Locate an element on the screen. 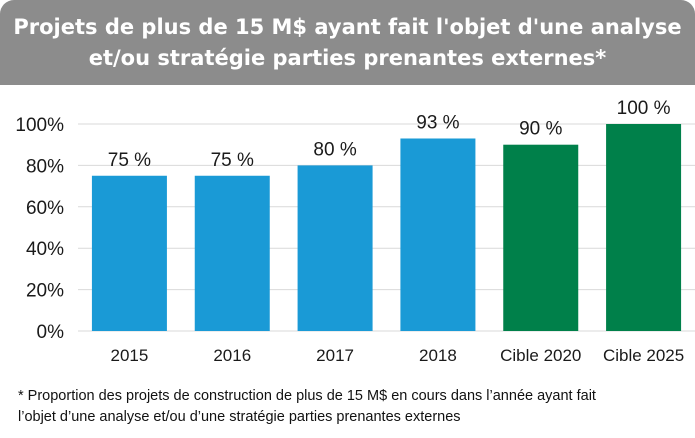  bar-value-label: 93 % is located at coordinates (437, 122).